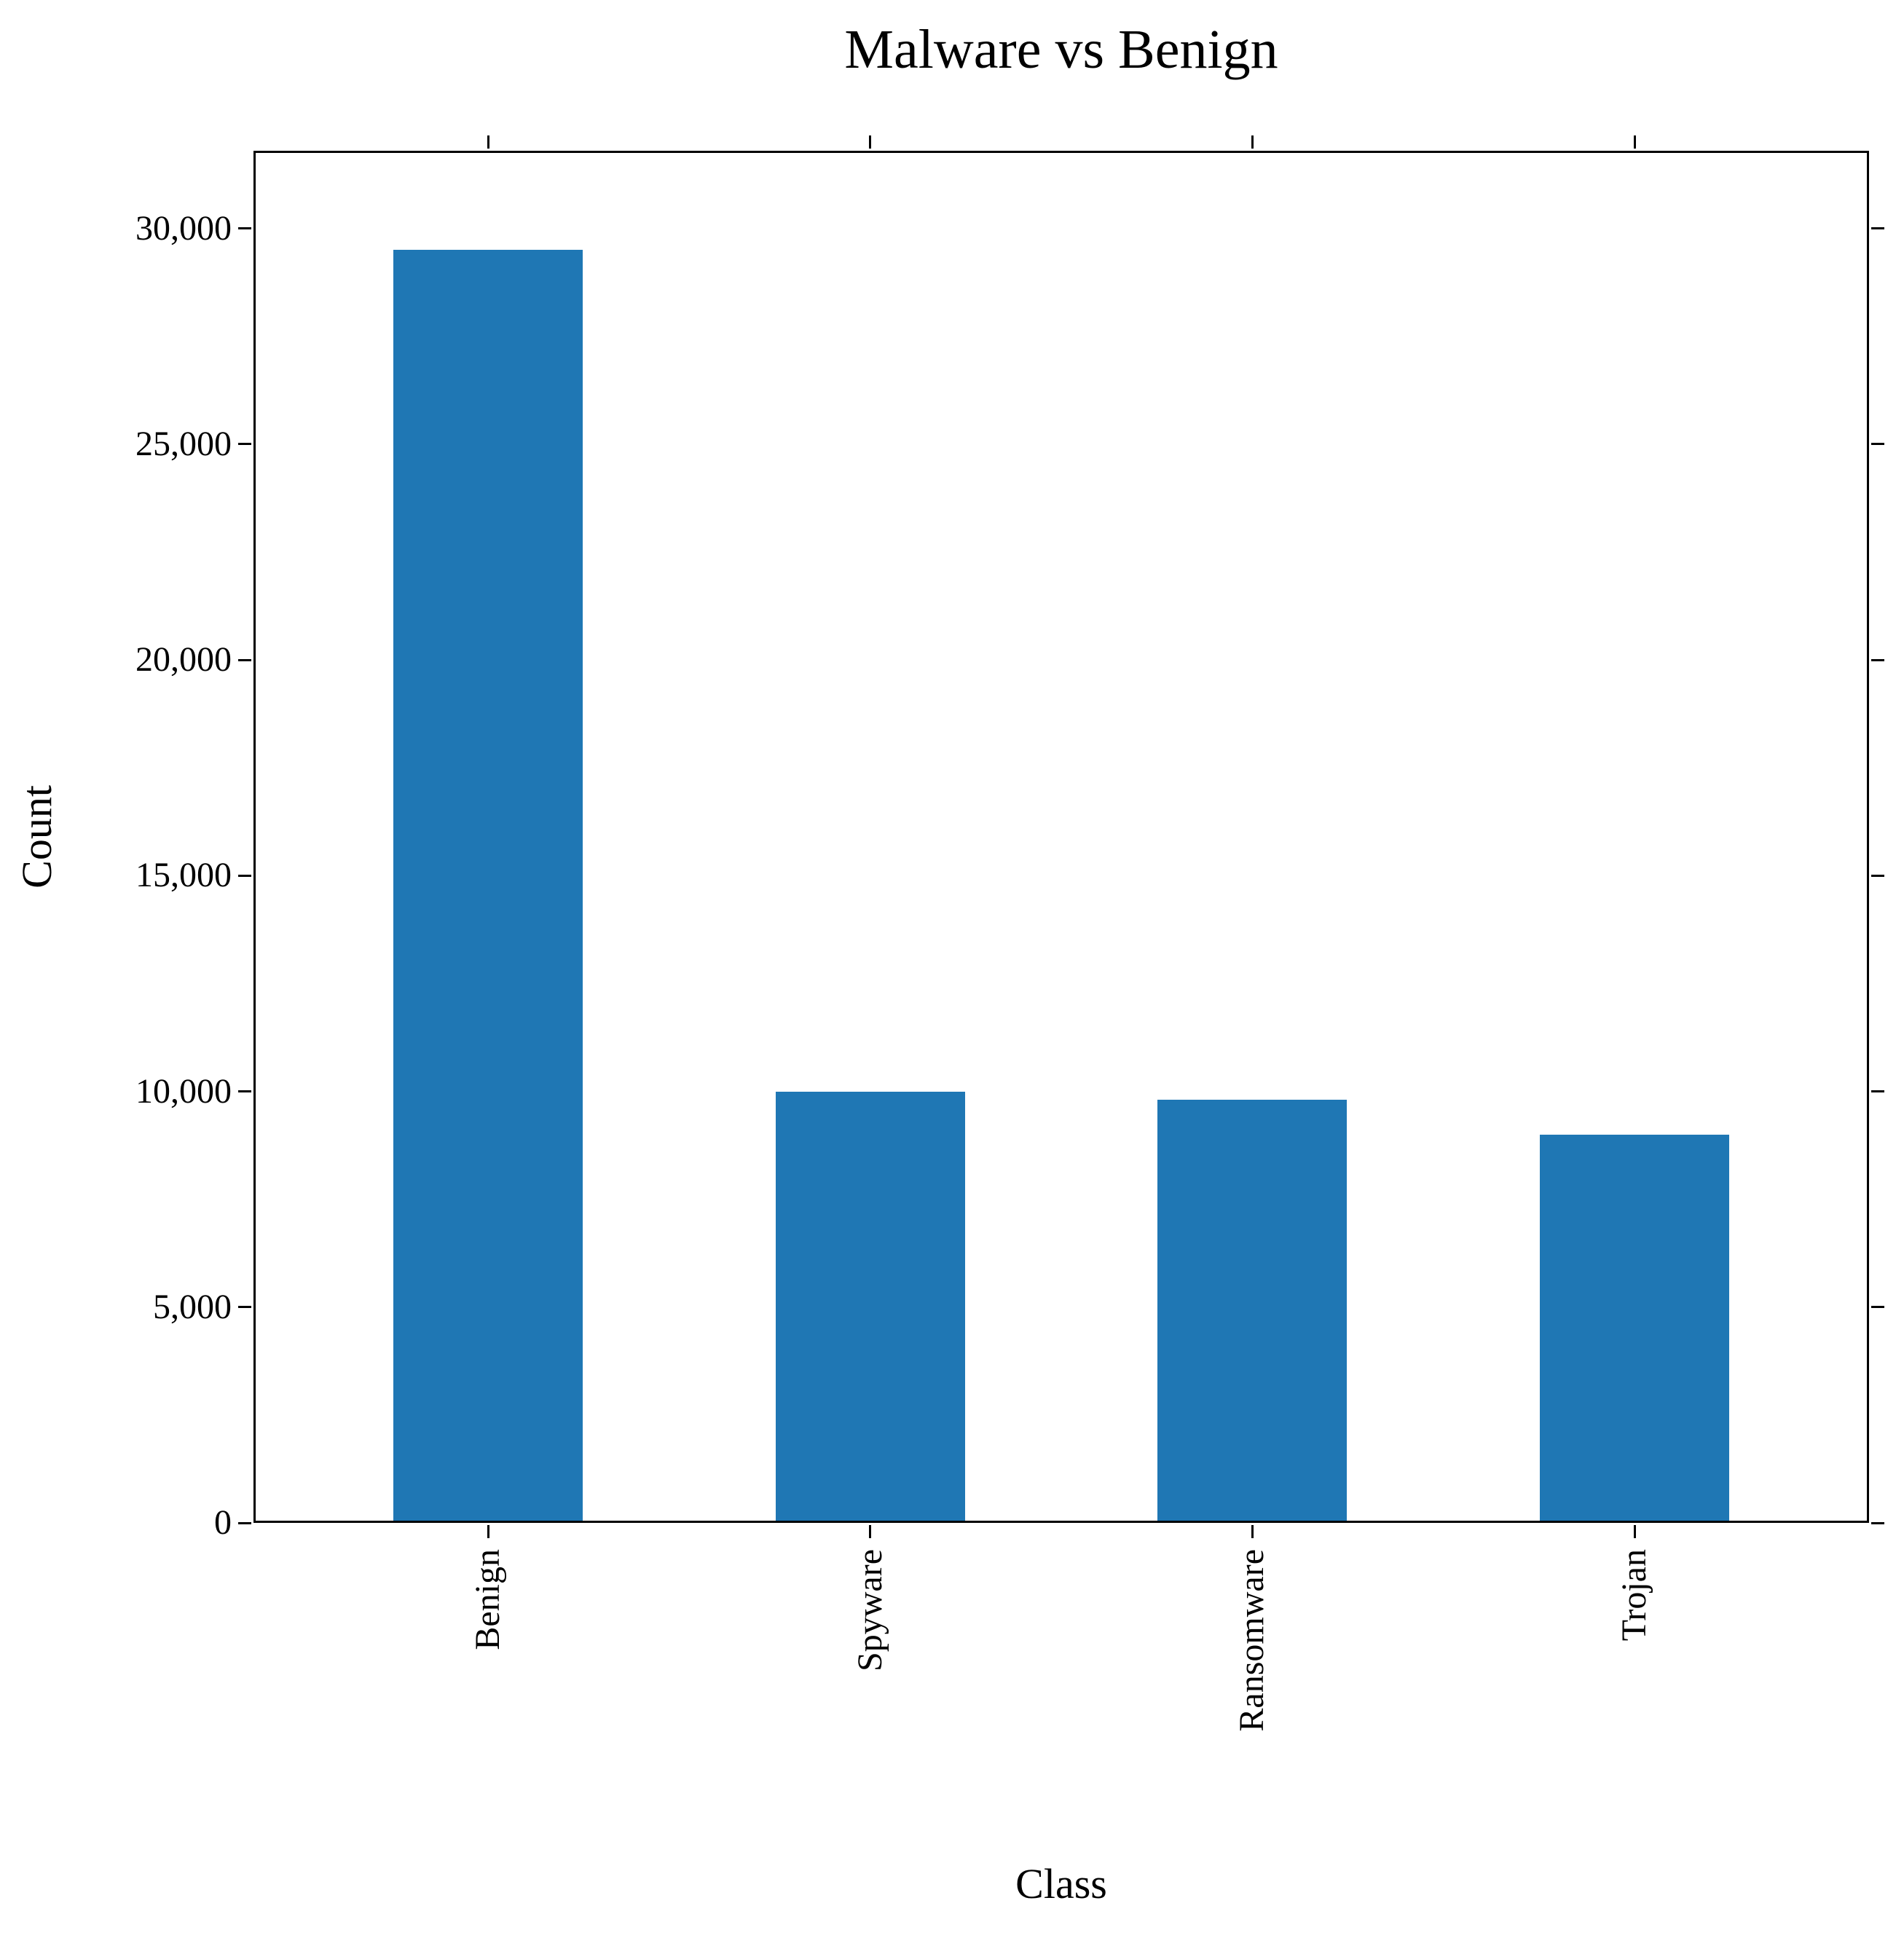 This screenshot has height=1938, width=1904. What do you see at coordinates (183, 1091) in the screenshot?
I see `y-tick-label: 10,000` at bounding box center [183, 1091].